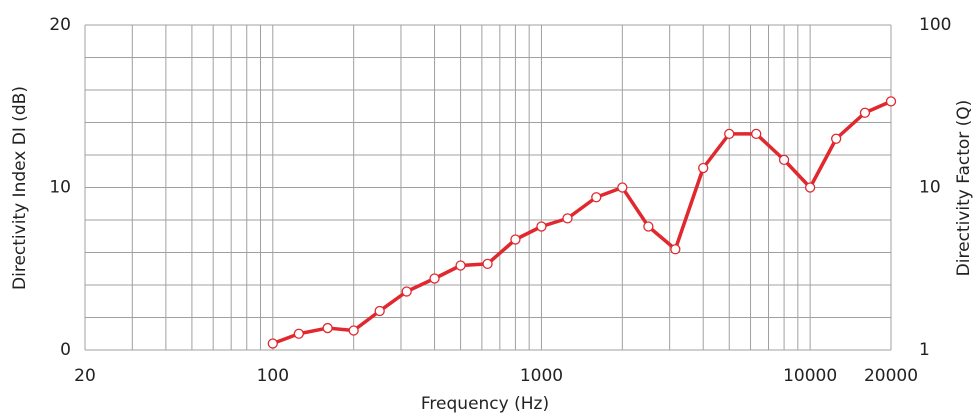 This screenshot has height=419, width=978. Describe the element at coordinates (810, 376) in the screenshot. I see `x-tick-label: 10000` at that location.